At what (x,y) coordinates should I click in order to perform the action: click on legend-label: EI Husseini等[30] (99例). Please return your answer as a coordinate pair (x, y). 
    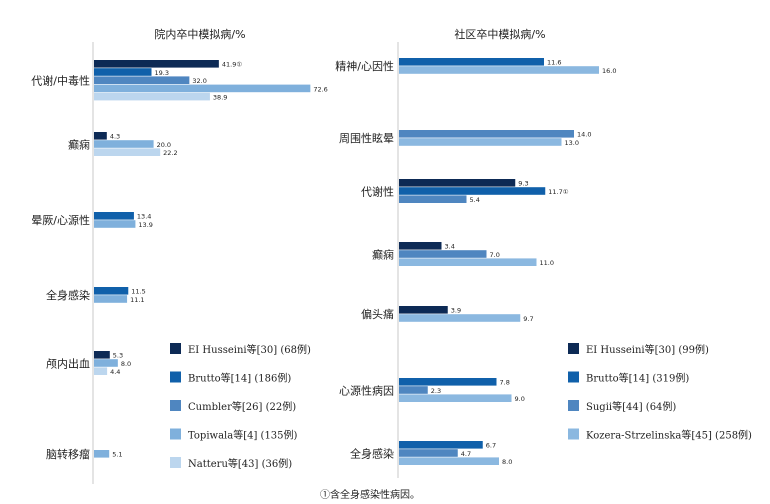
    Looking at the image, I should click on (647, 349).